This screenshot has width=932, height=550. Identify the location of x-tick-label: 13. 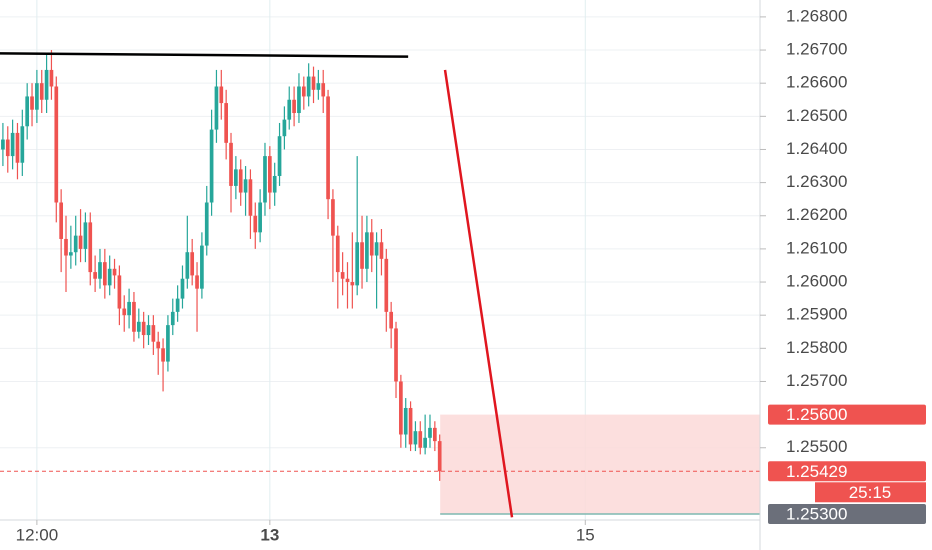
(269, 534).